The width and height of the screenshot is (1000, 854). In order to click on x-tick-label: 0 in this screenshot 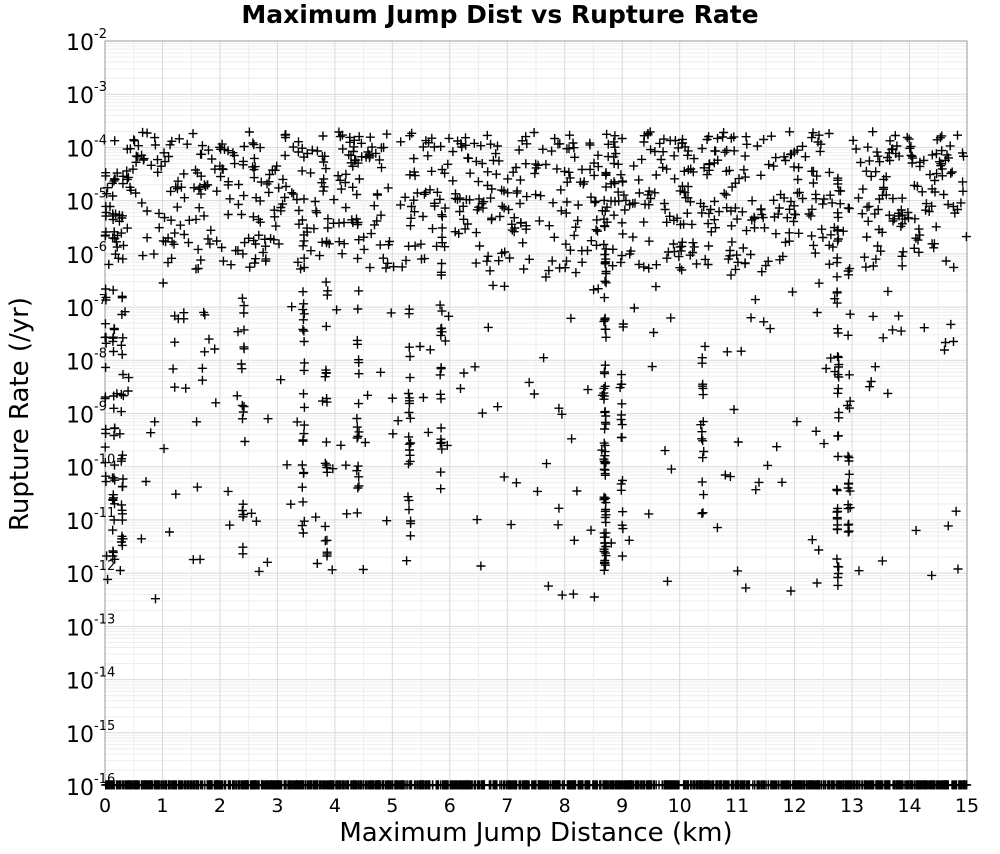, I will do `click(105, 806)`.